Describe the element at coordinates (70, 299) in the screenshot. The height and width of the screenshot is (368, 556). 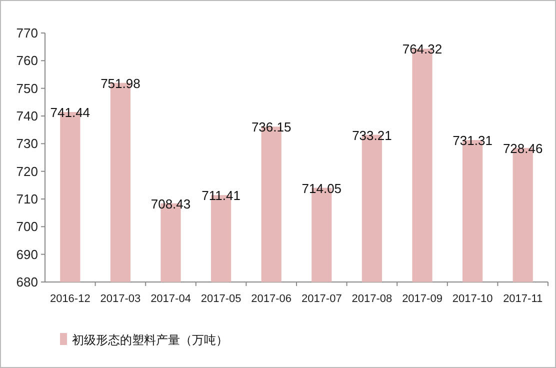
I see `x-tick-label: 2016-12` at that location.